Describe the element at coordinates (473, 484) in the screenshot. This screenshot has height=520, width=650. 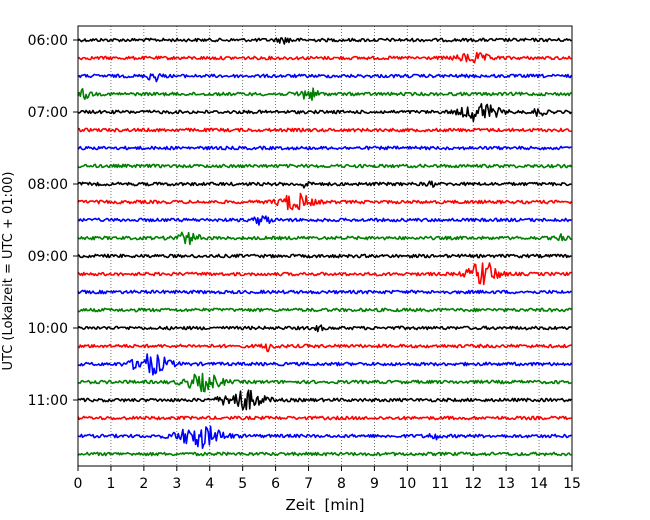
I see `x-tick-label: 12` at that location.